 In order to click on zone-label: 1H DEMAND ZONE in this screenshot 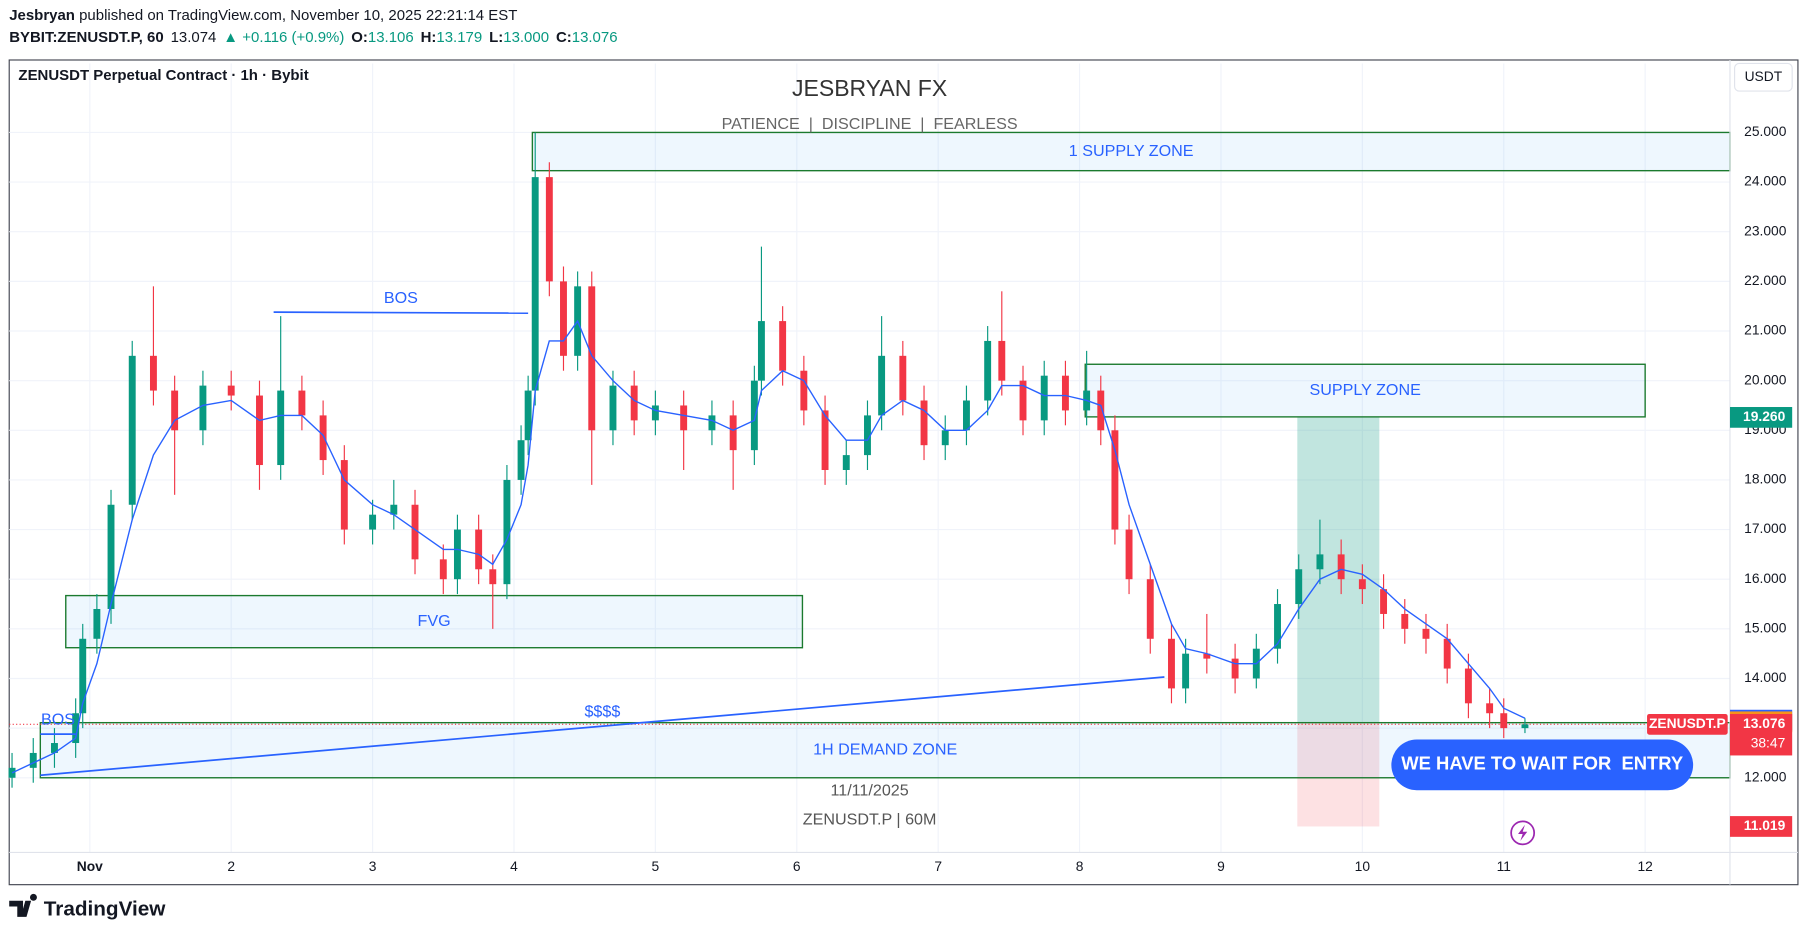, I will do `click(885, 749)`.